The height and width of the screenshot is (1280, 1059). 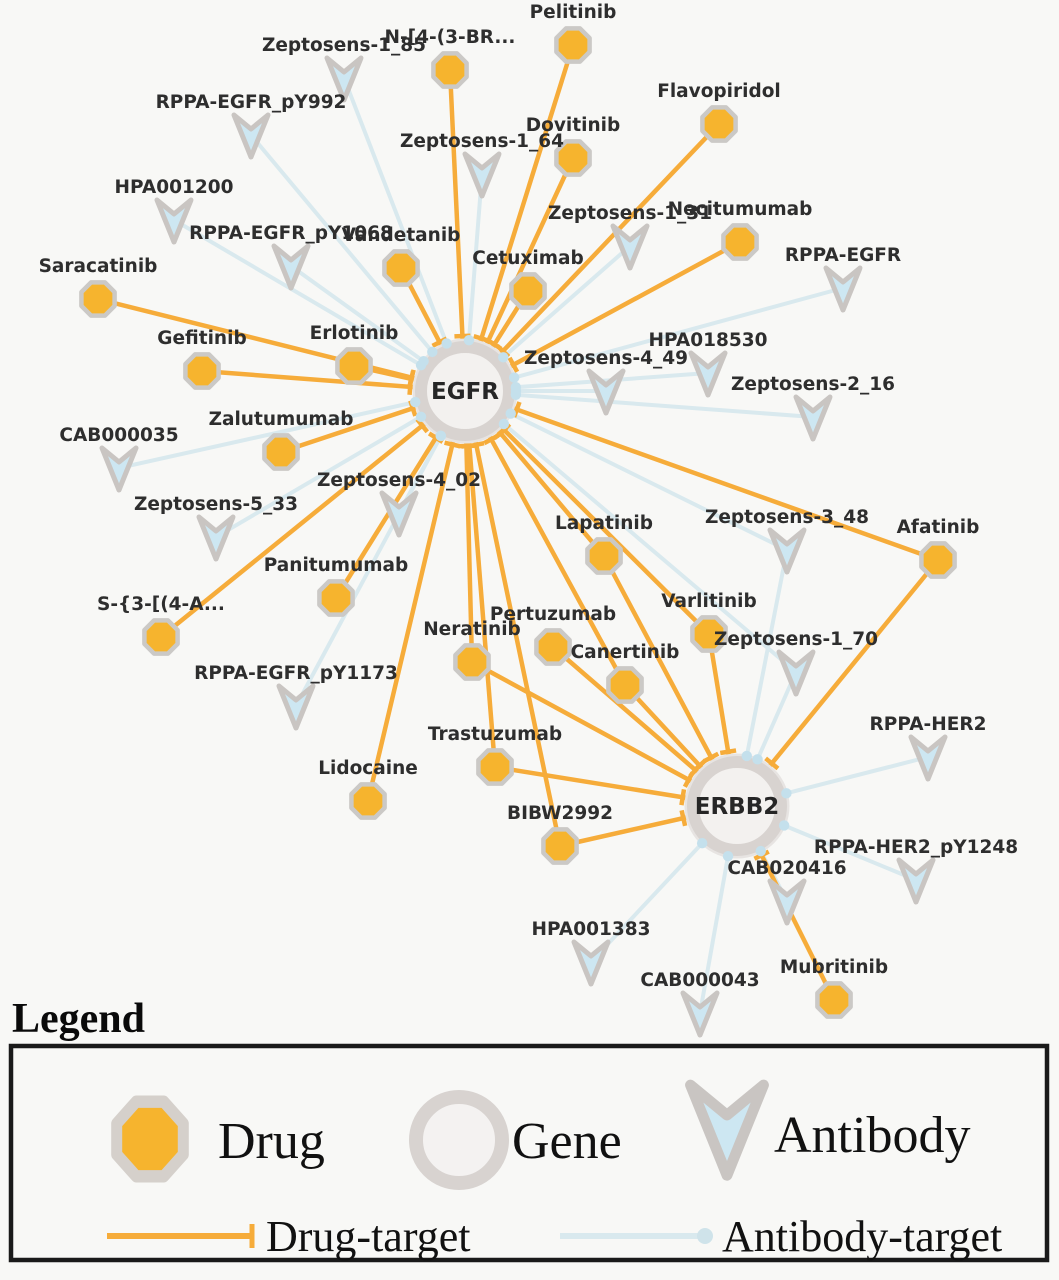 I want to click on gene-label-erbb2: ERBB2, so click(x=737, y=807).